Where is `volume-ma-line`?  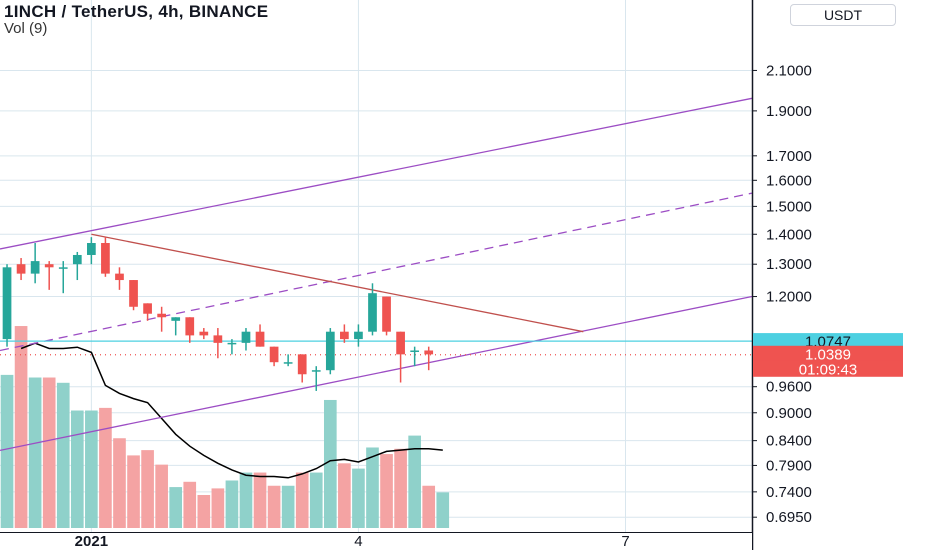 volume-ma-line is located at coordinates (231, 410).